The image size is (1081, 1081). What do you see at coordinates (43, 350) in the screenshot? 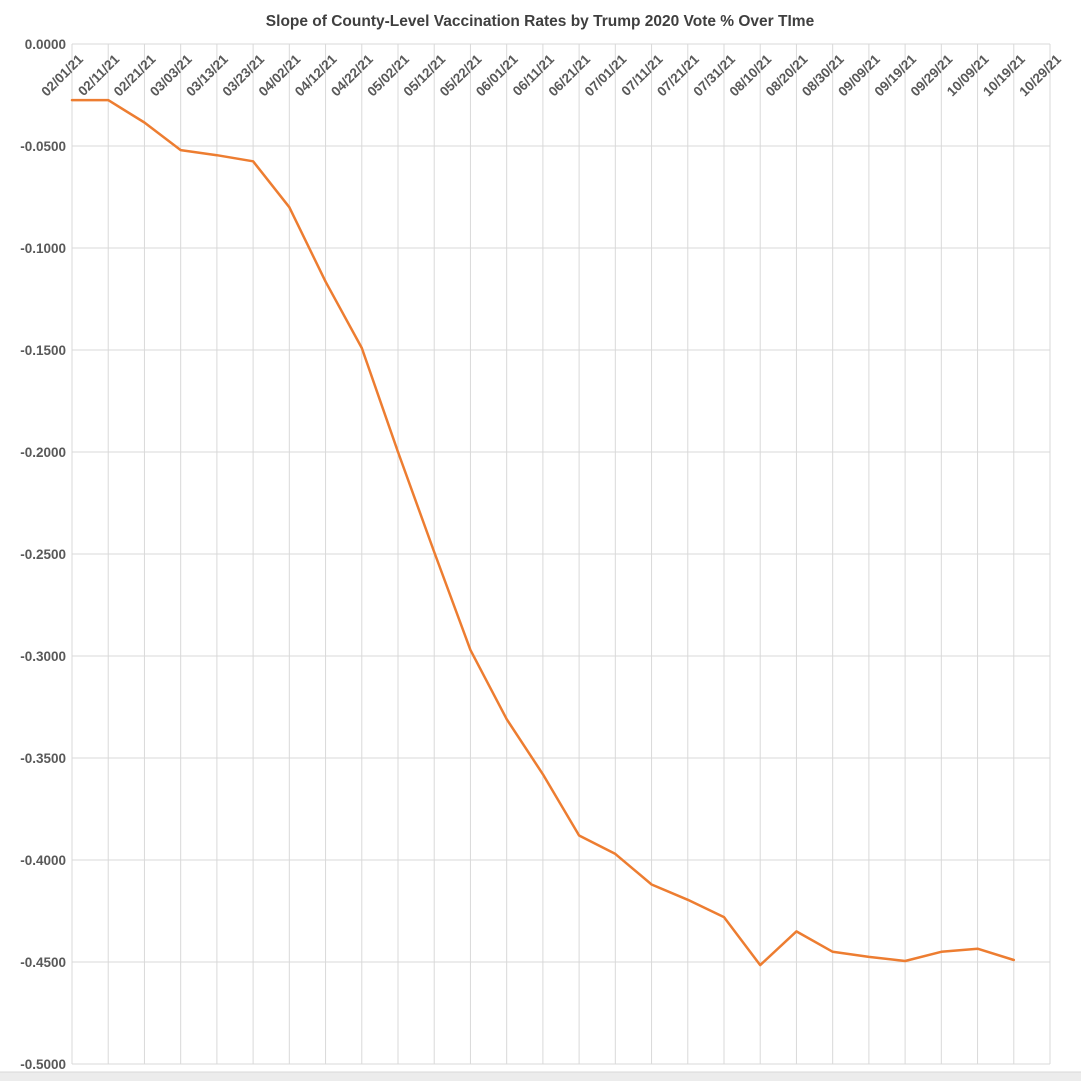
I see `y-axis-tick-label: -0.1500` at bounding box center [43, 350].